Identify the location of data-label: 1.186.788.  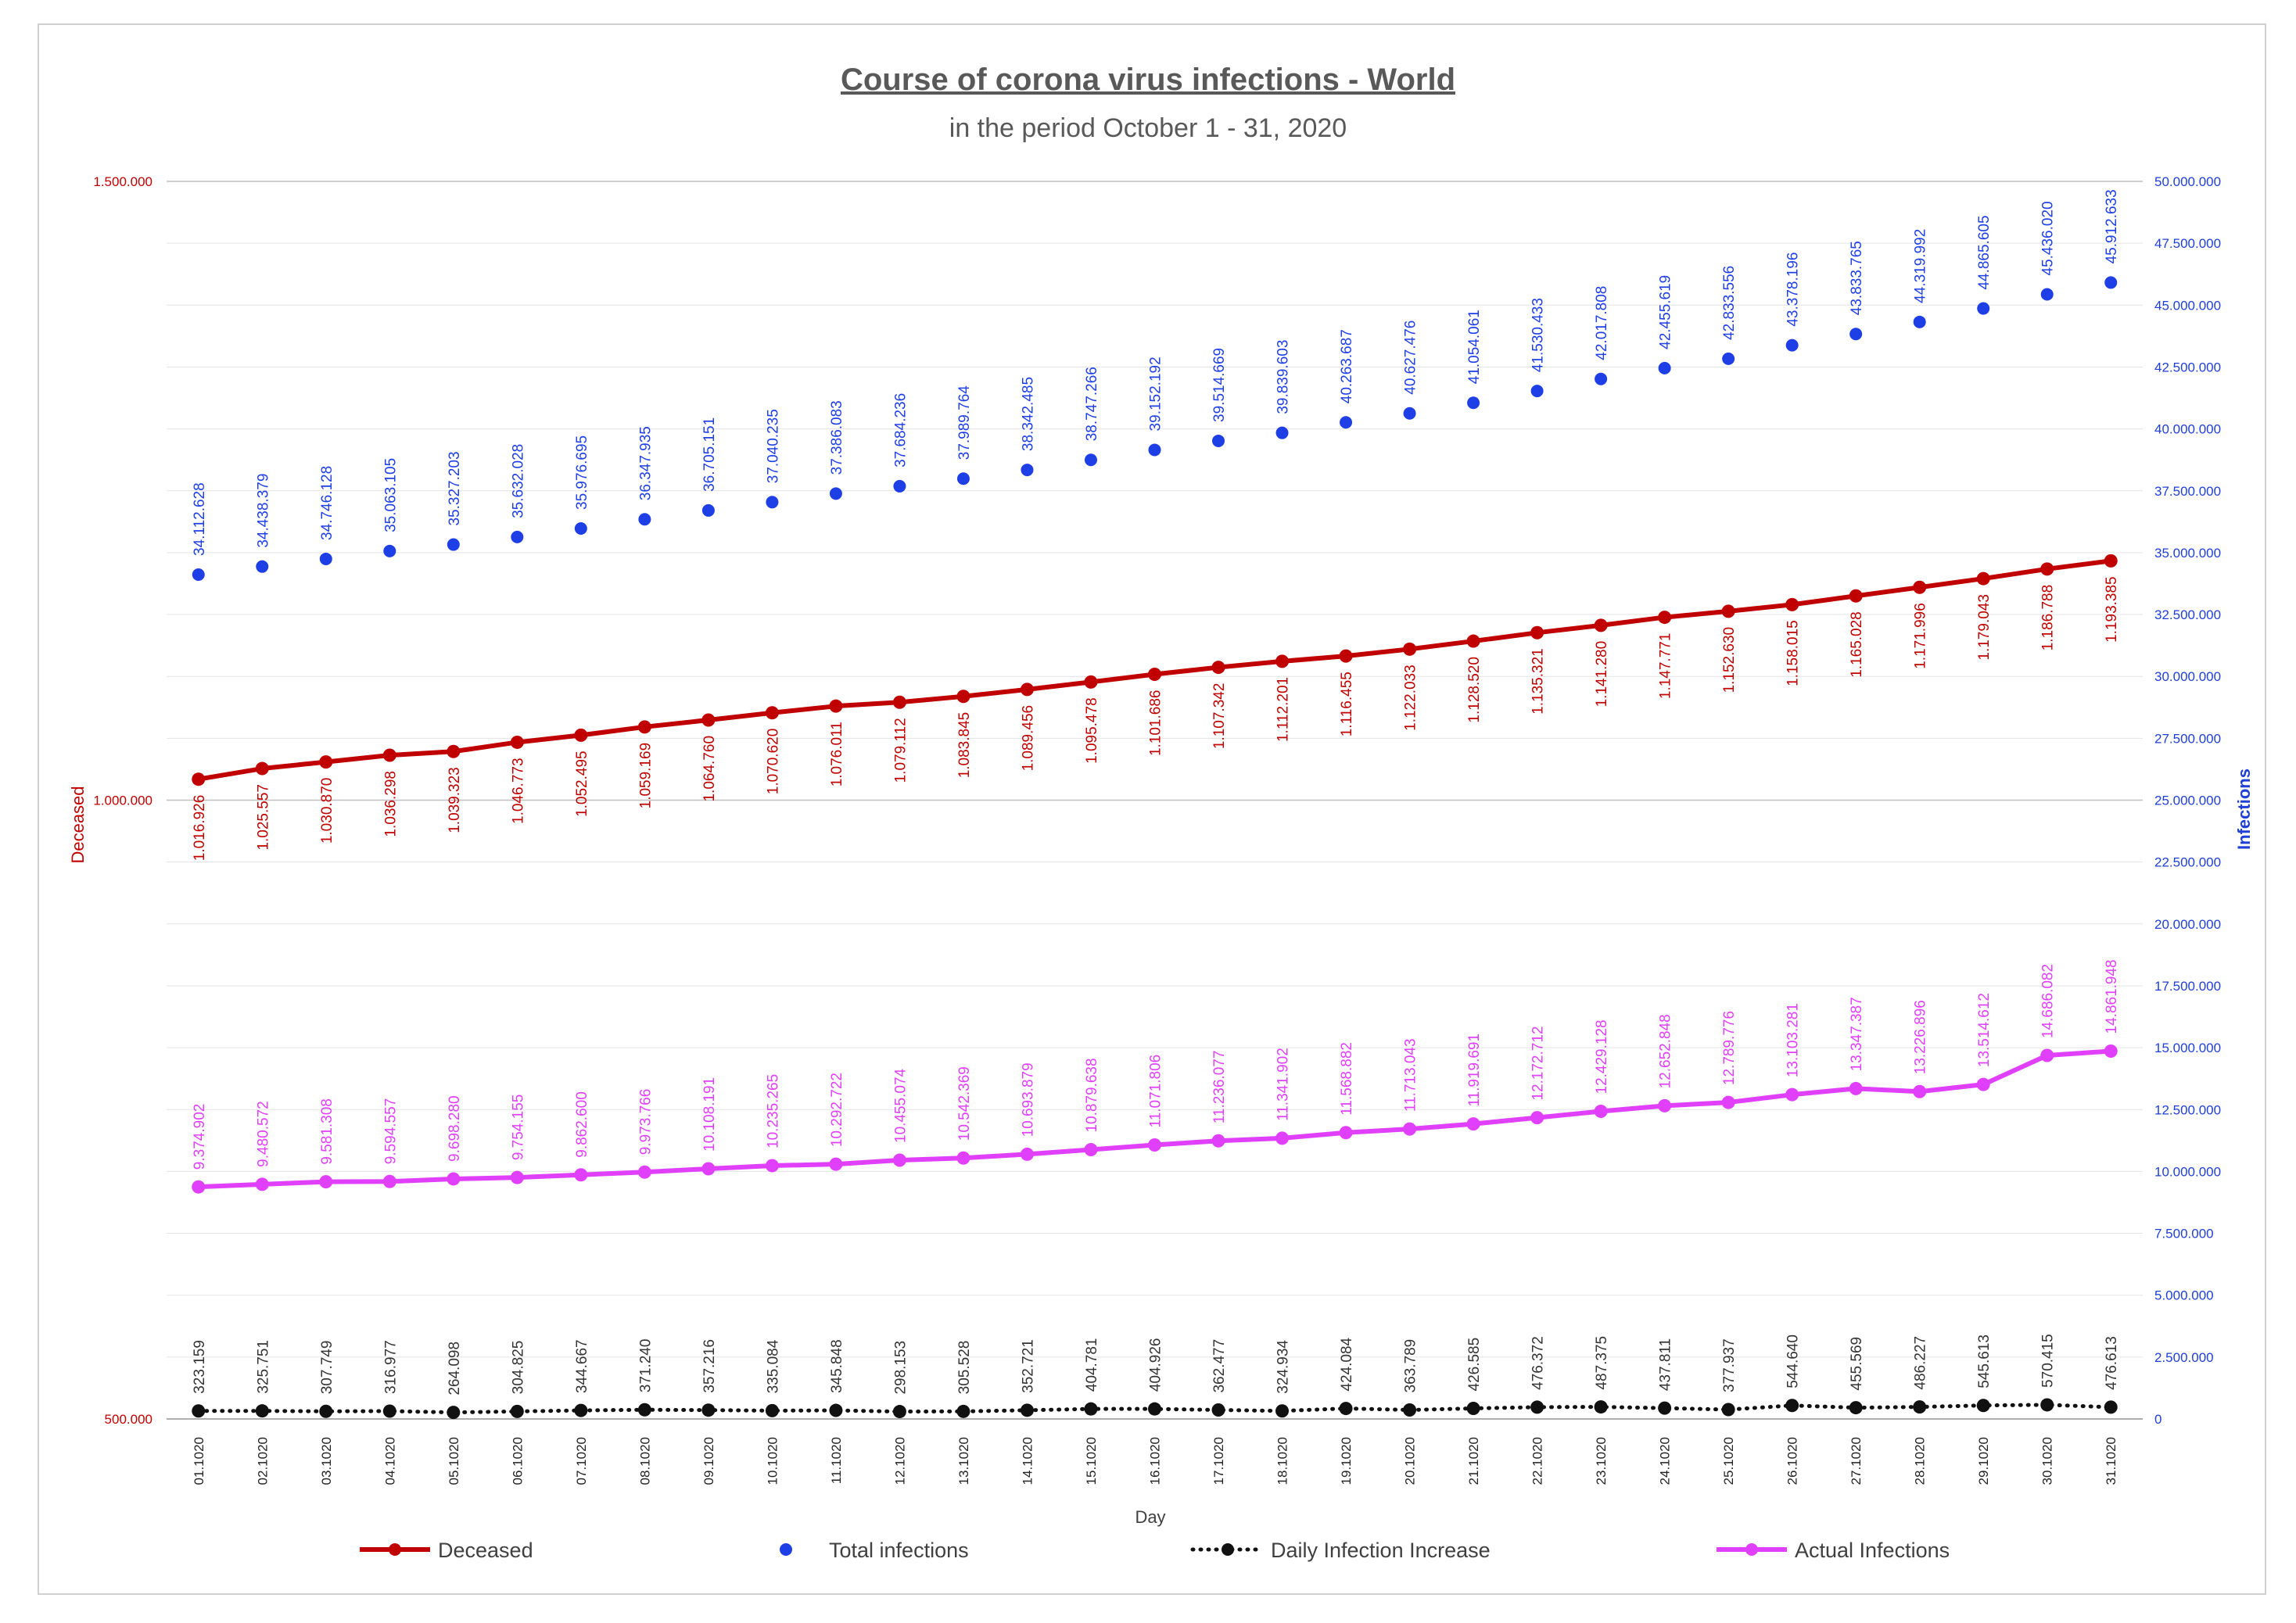
(2048, 618).